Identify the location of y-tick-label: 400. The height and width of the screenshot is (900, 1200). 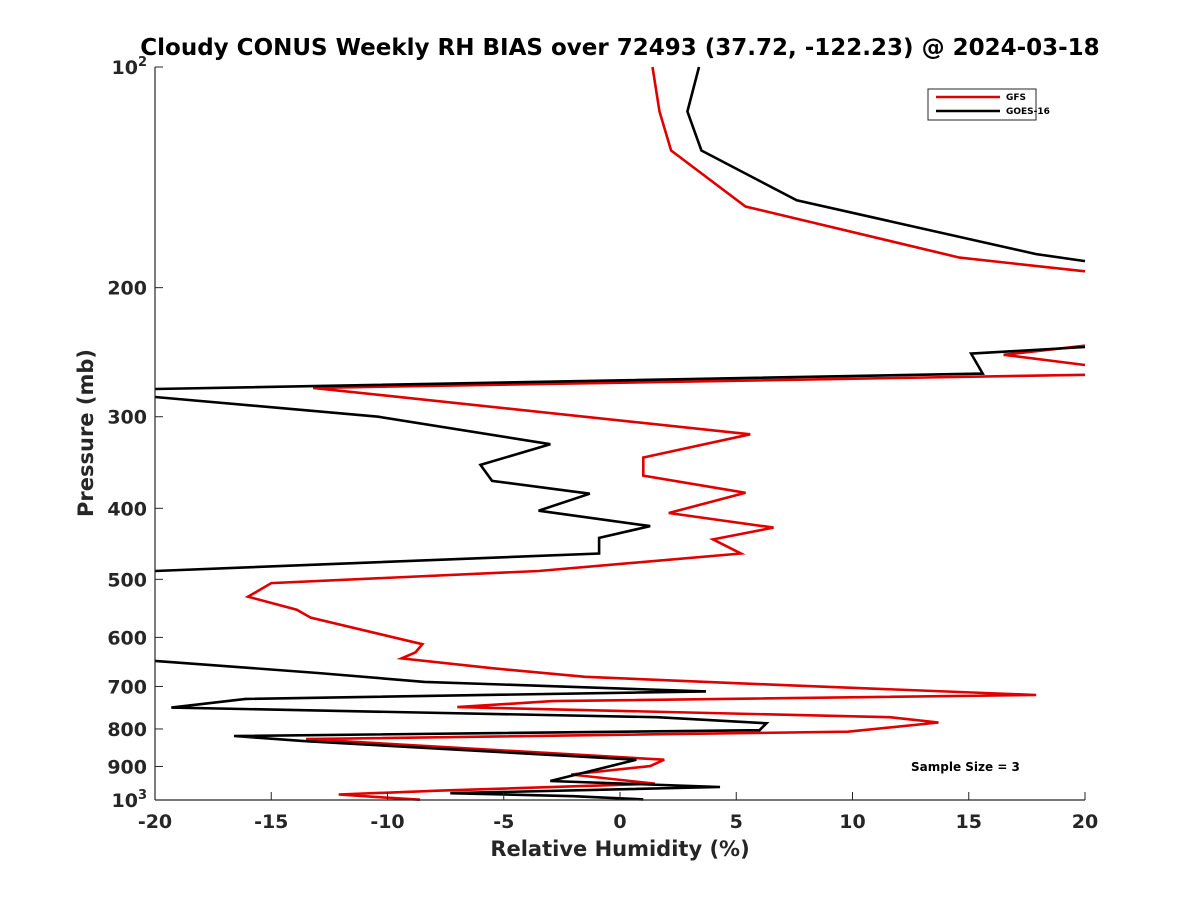
(127, 509).